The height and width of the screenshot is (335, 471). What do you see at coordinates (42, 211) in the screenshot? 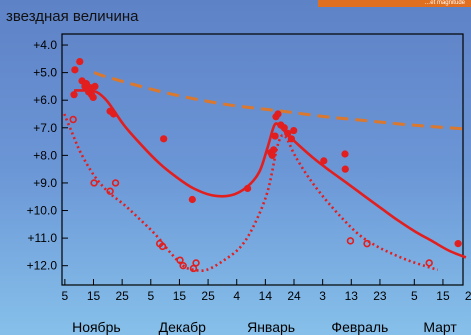
I see `y-tick-label: +10.0` at bounding box center [42, 211].